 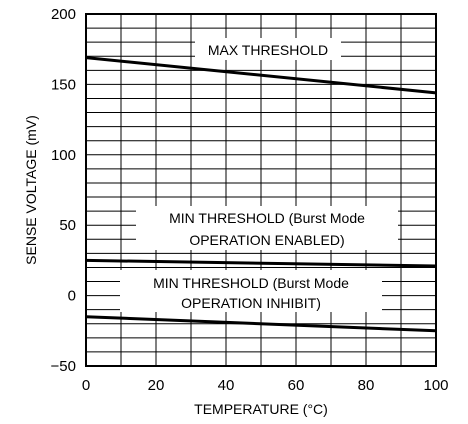 What do you see at coordinates (251, 283) in the screenshot?
I see `annotation-min-threshold-inhibit-line-1: MIN THRESHOLD (Burst Mode` at bounding box center [251, 283].